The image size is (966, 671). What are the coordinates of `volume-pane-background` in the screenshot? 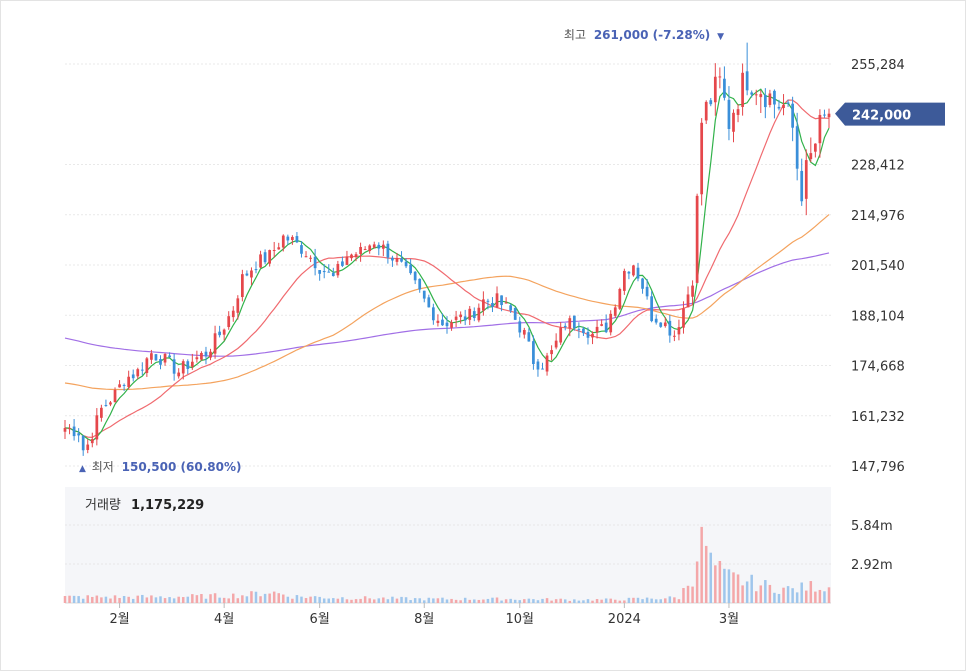 It's located at (448, 545).